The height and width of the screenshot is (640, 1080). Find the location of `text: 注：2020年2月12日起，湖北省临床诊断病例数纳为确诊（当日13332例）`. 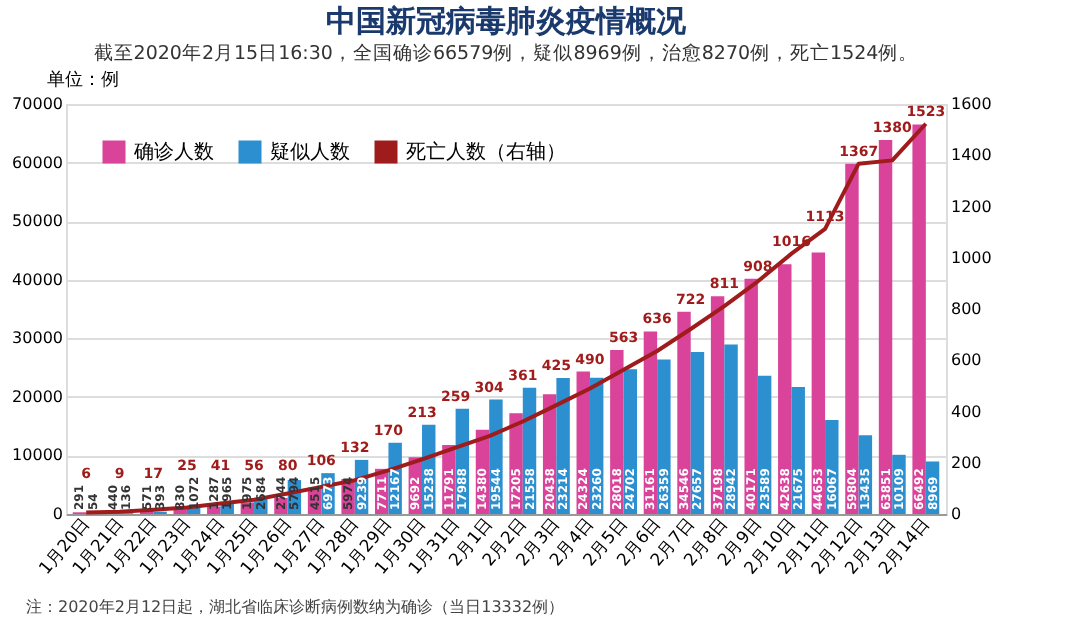

text: 注：2020年2月12日起，湖北省临床诊断病例数纳为确诊（当日13332例） is located at coordinates (295, 607).